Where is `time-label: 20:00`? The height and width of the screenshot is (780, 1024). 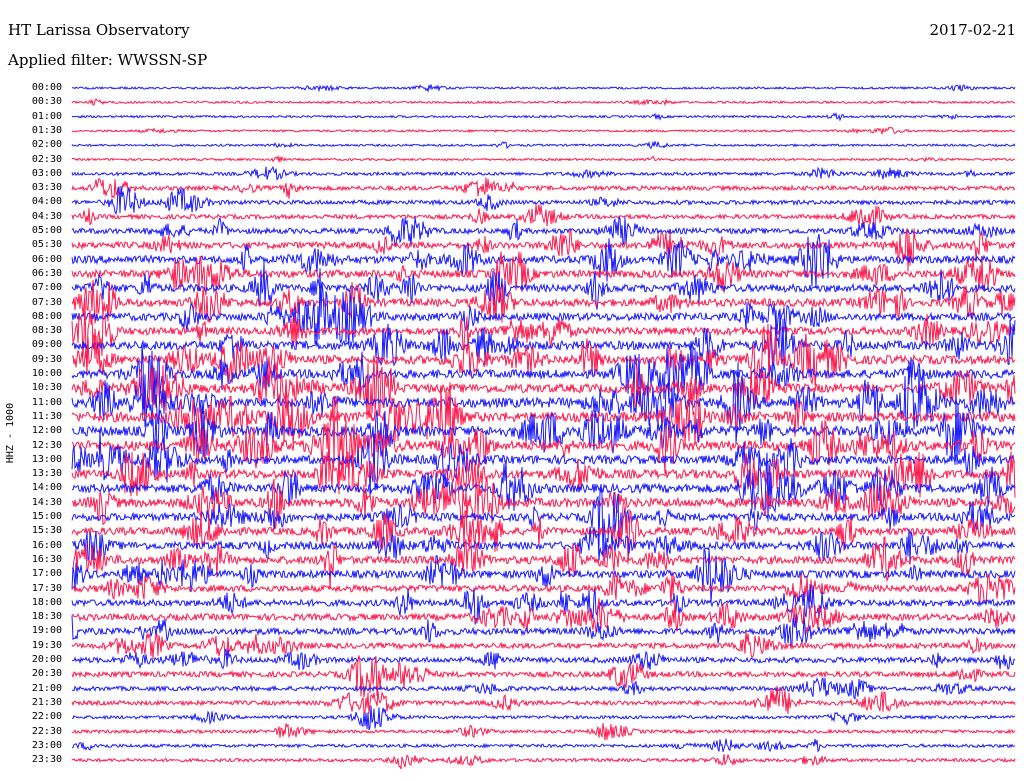
time-label: 20:00 is located at coordinates (46, 659).